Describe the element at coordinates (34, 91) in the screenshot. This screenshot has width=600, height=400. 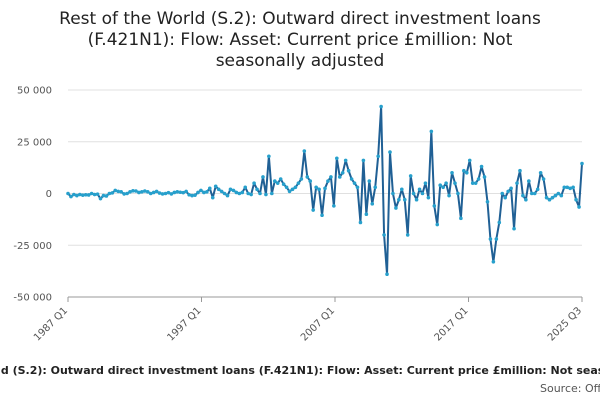
I see `y-tick-label: 50 000` at that location.